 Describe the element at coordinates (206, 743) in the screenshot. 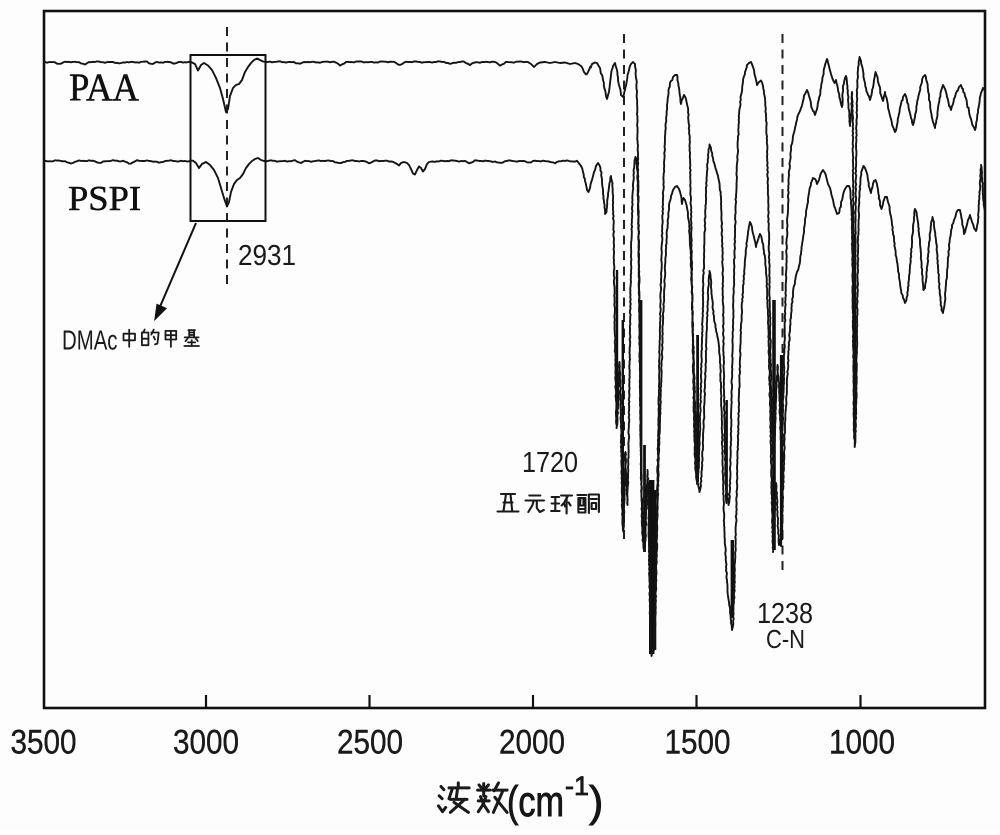

I see `svg-text: 3000` at that location.